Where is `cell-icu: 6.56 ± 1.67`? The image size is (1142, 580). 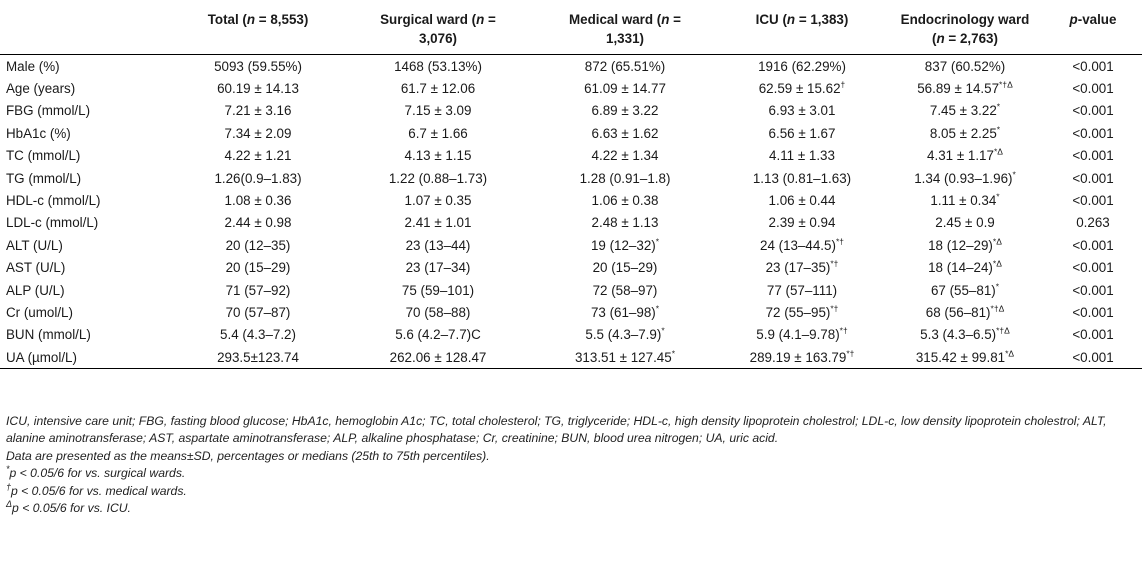 cell-icu: 6.56 ± 1.67 is located at coordinates (802, 133).